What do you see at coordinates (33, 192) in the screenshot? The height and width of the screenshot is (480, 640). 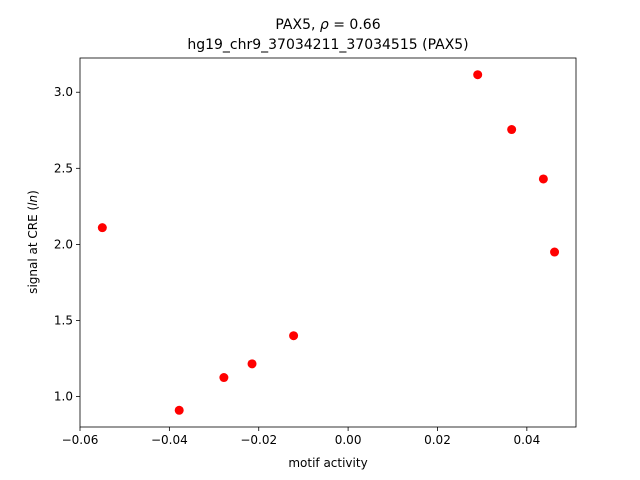 I see `y-axis-label-suffix: )` at bounding box center [33, 192].